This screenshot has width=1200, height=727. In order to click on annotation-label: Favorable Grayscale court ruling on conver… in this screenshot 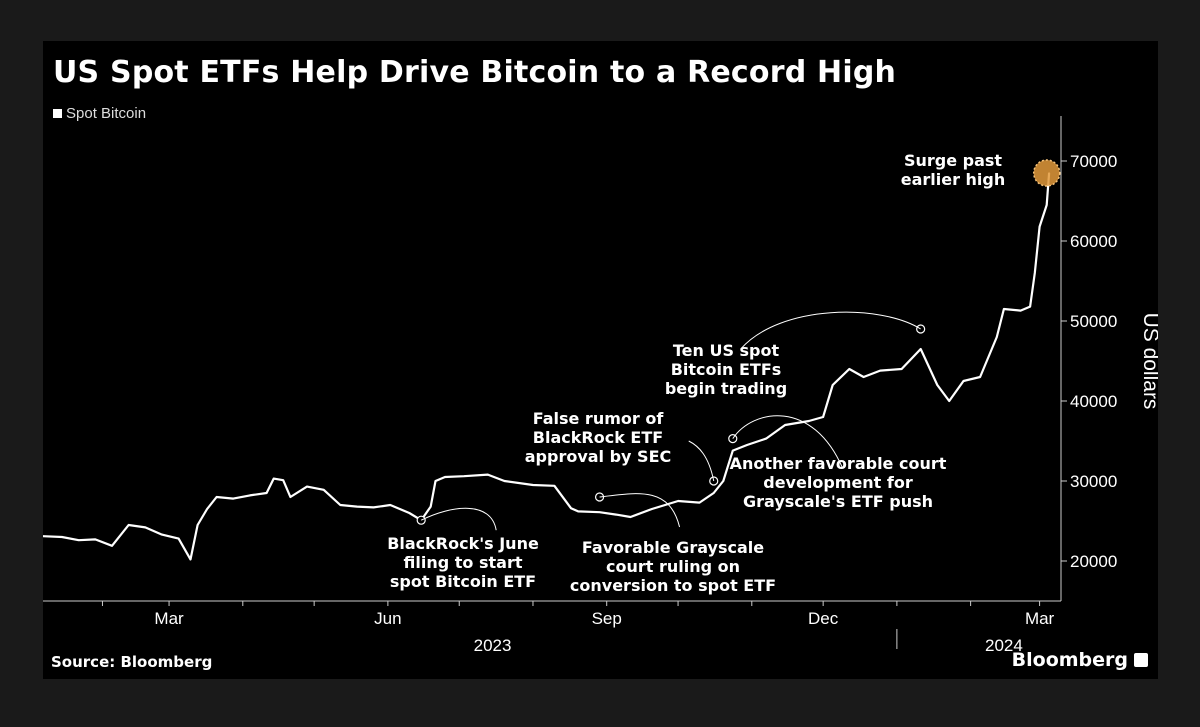, I will do `click(673, 566)`.